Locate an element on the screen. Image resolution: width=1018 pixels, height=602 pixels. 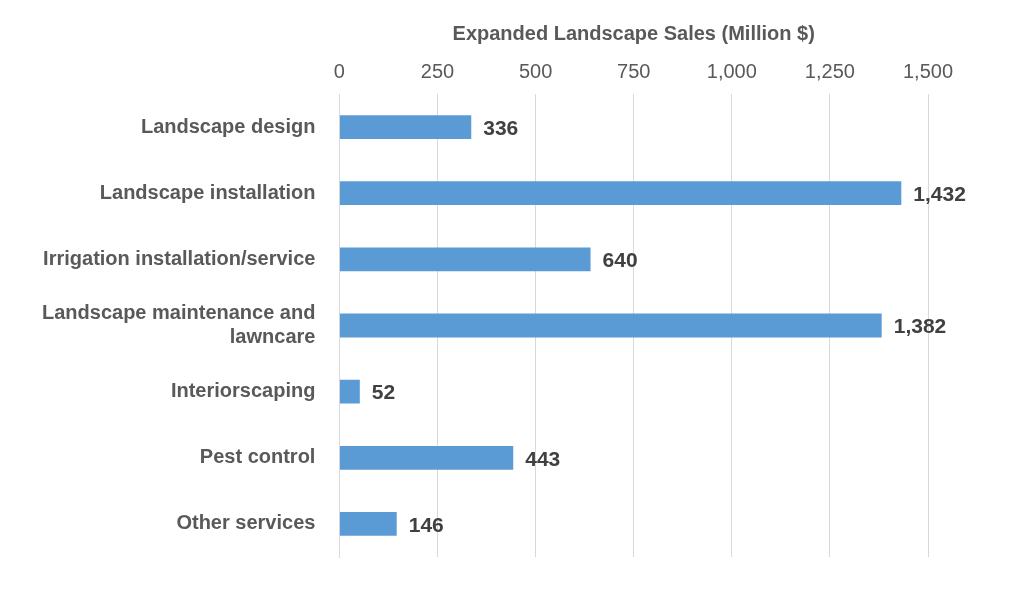
data-label: 443 is located at coordinates (543, 458).